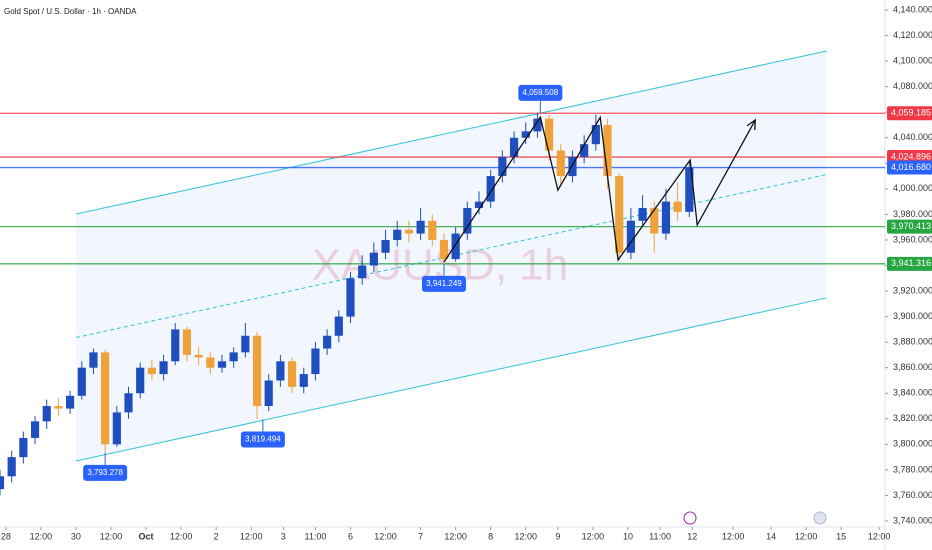 This screenshot has height=550, width=932. I want to click on y-tick-label: 3,740.000, so click(912, 520).